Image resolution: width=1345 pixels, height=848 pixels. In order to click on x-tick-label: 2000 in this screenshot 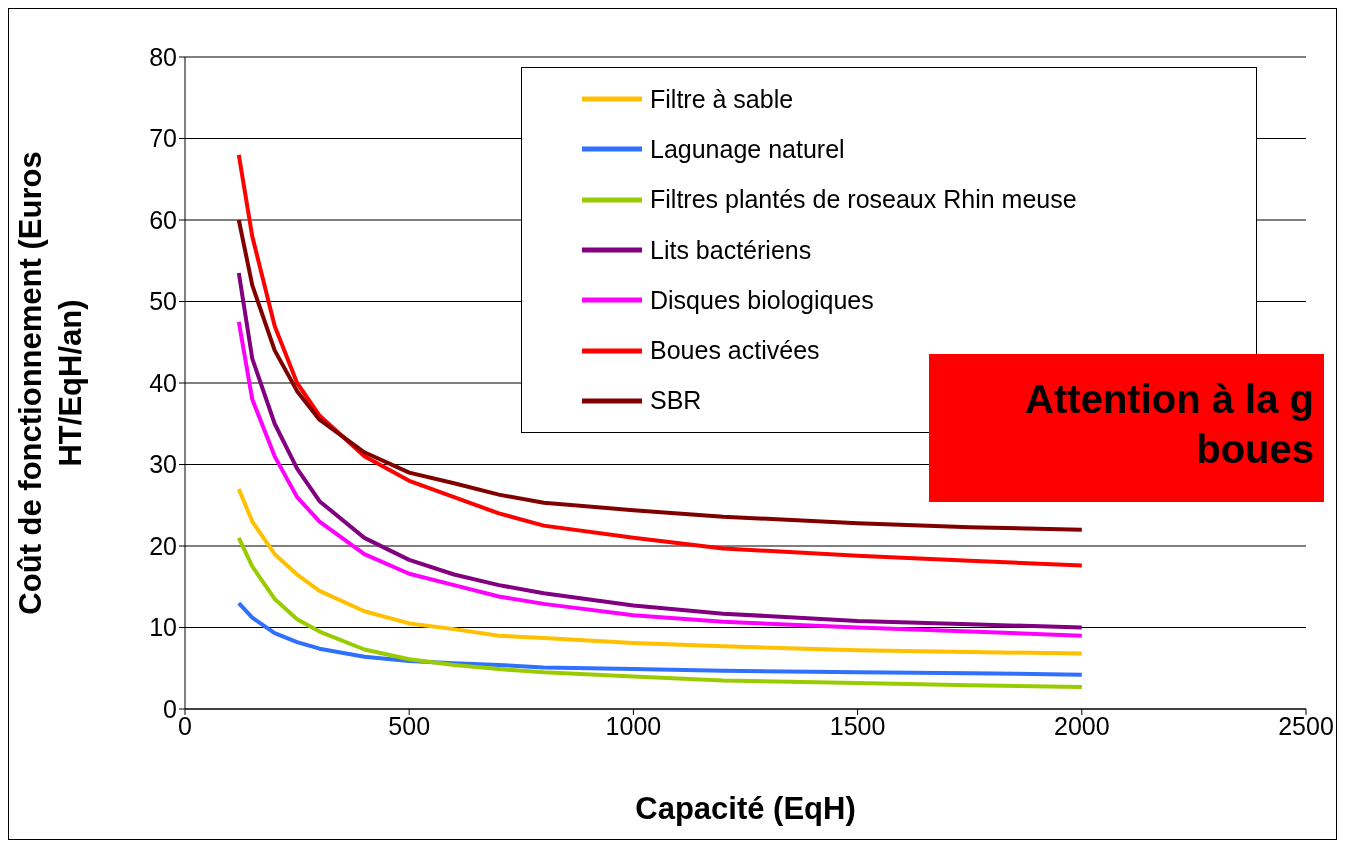, I will do `click(1081, 725)`.